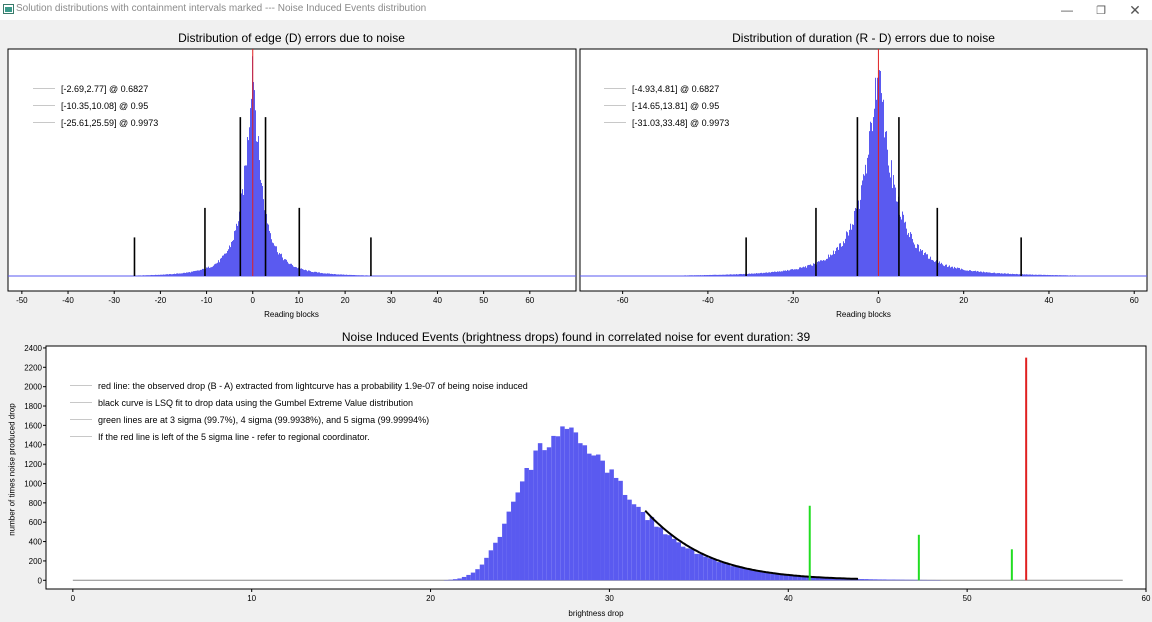 Image resolution: width=1152 pixels, height=622 pixels. I want to click on legend-item: [-14.65,13.81] @ 0.95, so click(666, 105).